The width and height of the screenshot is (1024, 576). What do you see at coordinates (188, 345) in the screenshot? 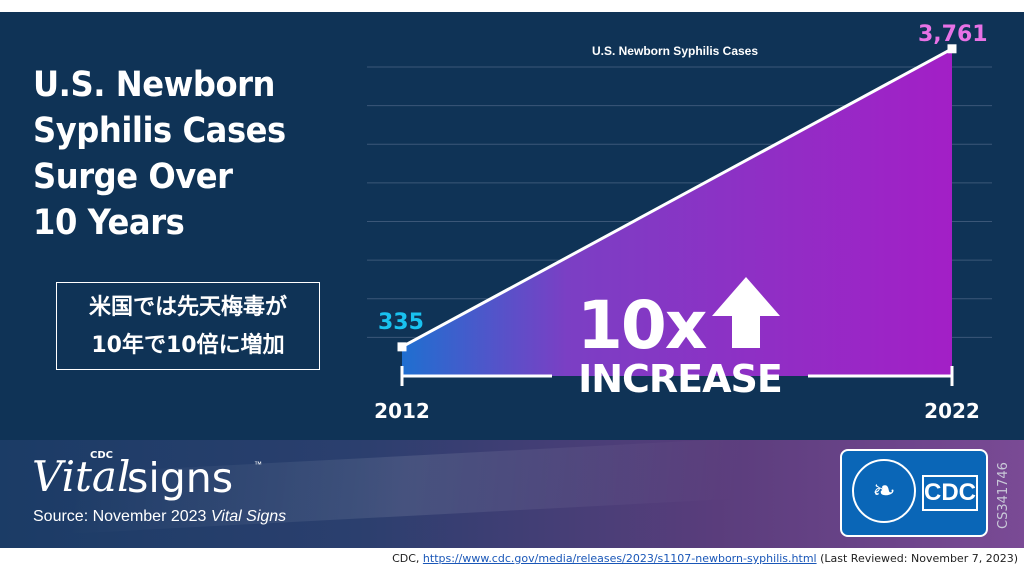
I see `japanese-note-line-2: 10年で10倍に増加` at bounding box center [188, 345].